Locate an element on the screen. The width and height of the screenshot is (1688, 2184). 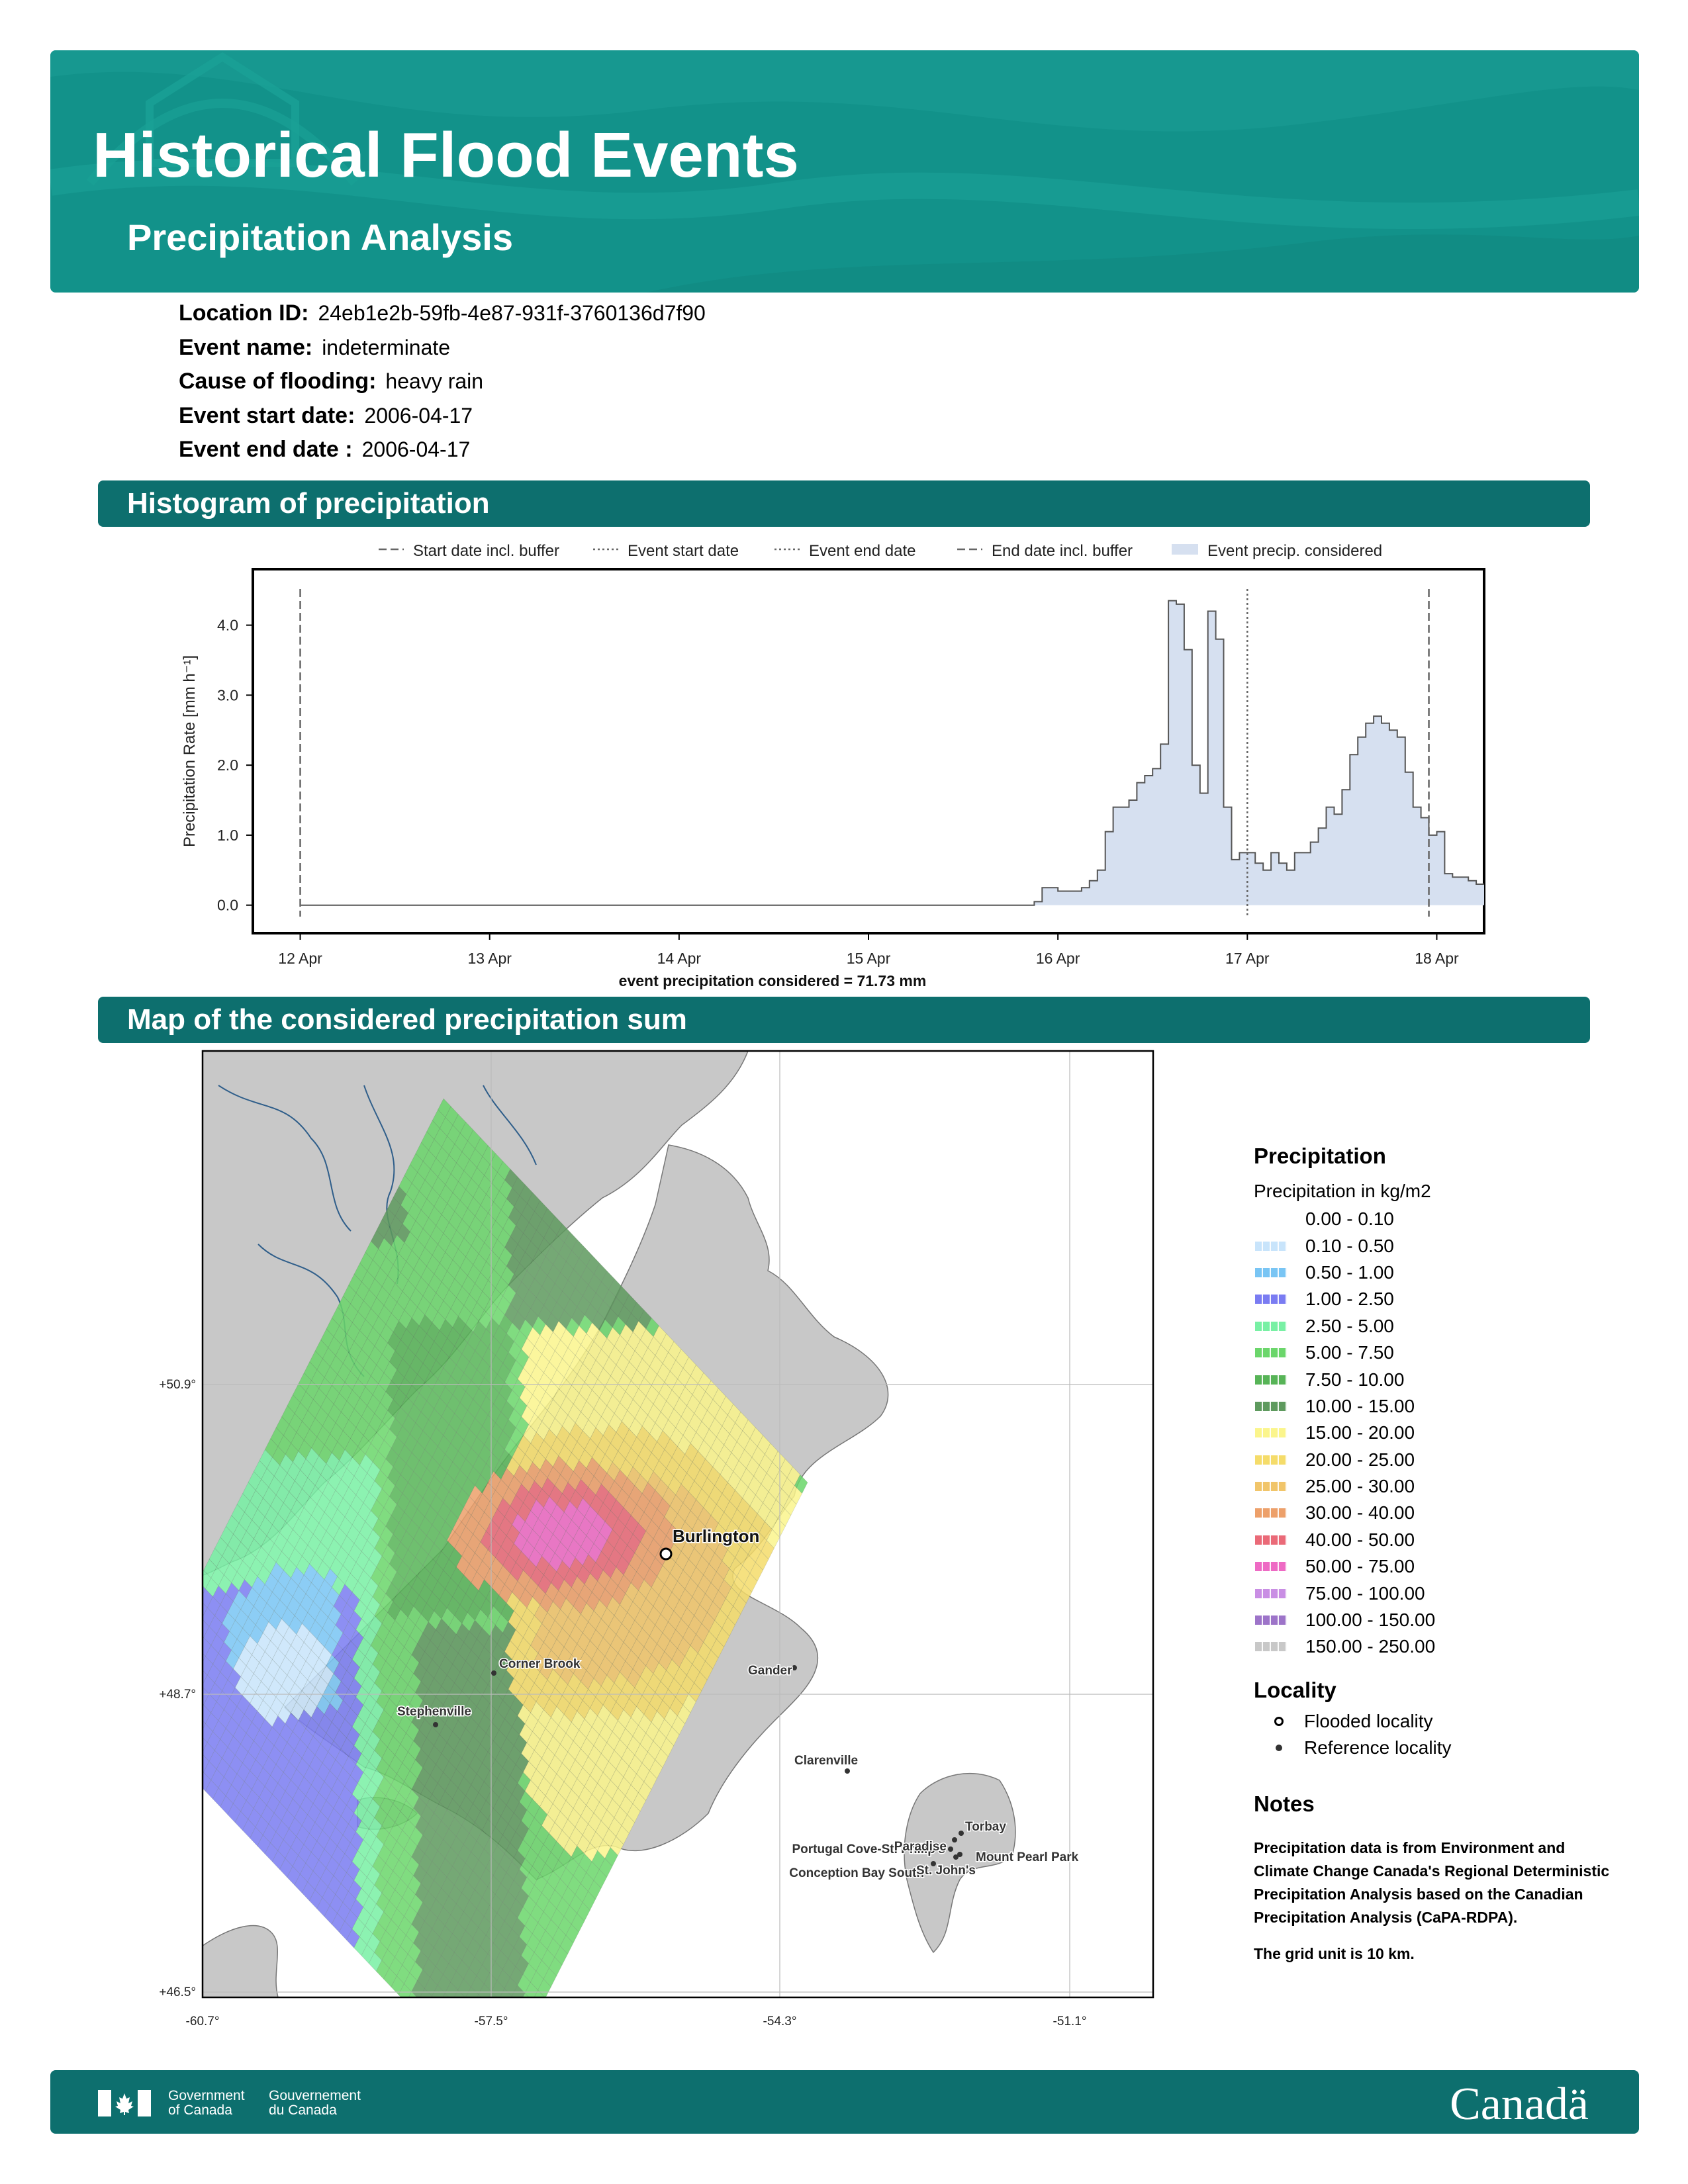
reference-marker-icon is located at coordinates (1279, 1747).